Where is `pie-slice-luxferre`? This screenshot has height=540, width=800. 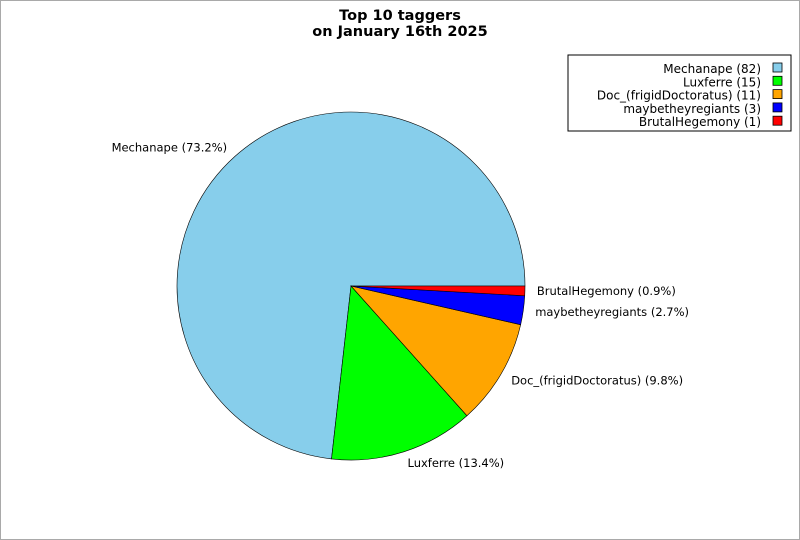
pie-slice-luxferre is located at coordinates (399, 373).